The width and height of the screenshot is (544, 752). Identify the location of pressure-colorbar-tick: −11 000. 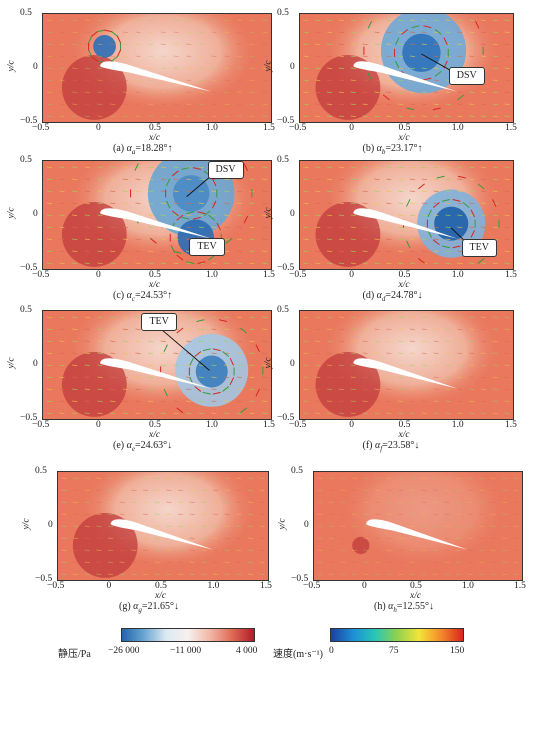
(186, 651).